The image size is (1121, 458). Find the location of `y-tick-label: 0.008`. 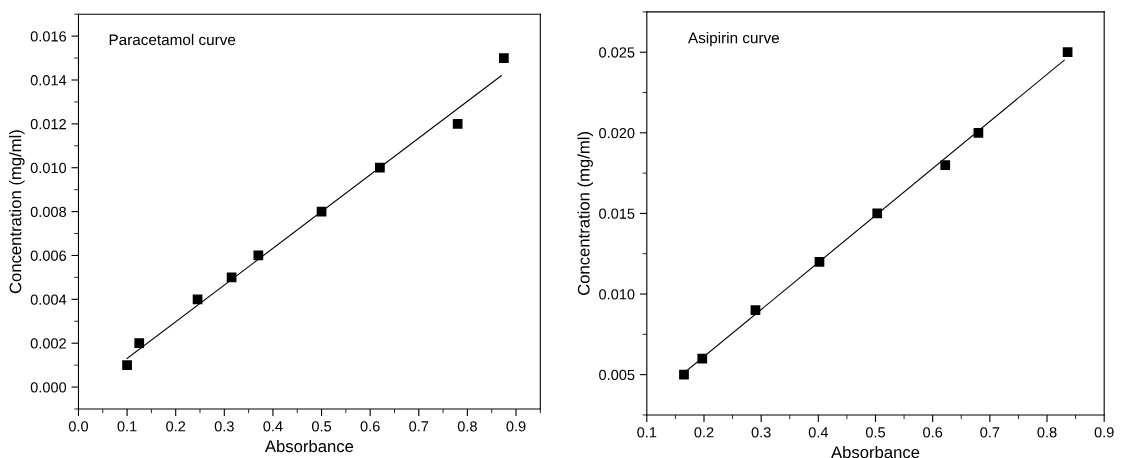

y-tick-label: 0.008 is located at coordinates (48, 212).